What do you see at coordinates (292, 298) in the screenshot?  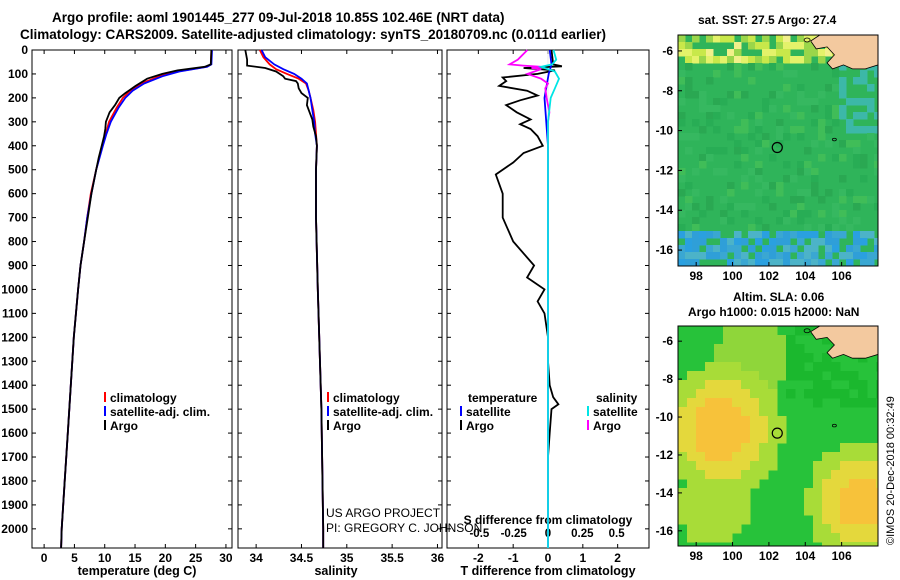 I see `salinity-satellite-adj--clim--line` at bounding box center [292, 298].